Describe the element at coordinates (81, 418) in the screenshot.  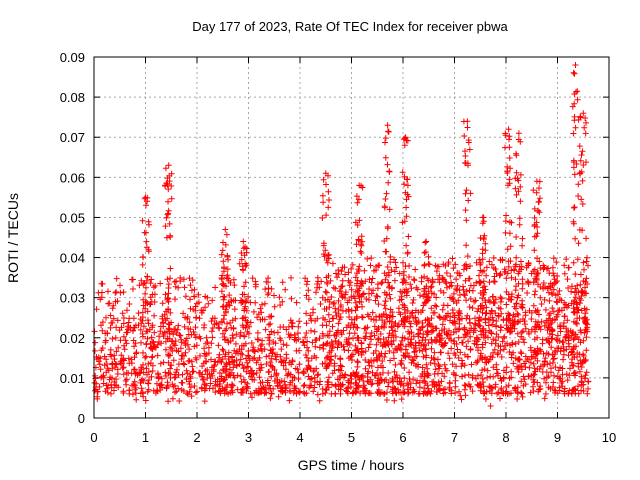
I see `y-tick-label: 0` at that location.